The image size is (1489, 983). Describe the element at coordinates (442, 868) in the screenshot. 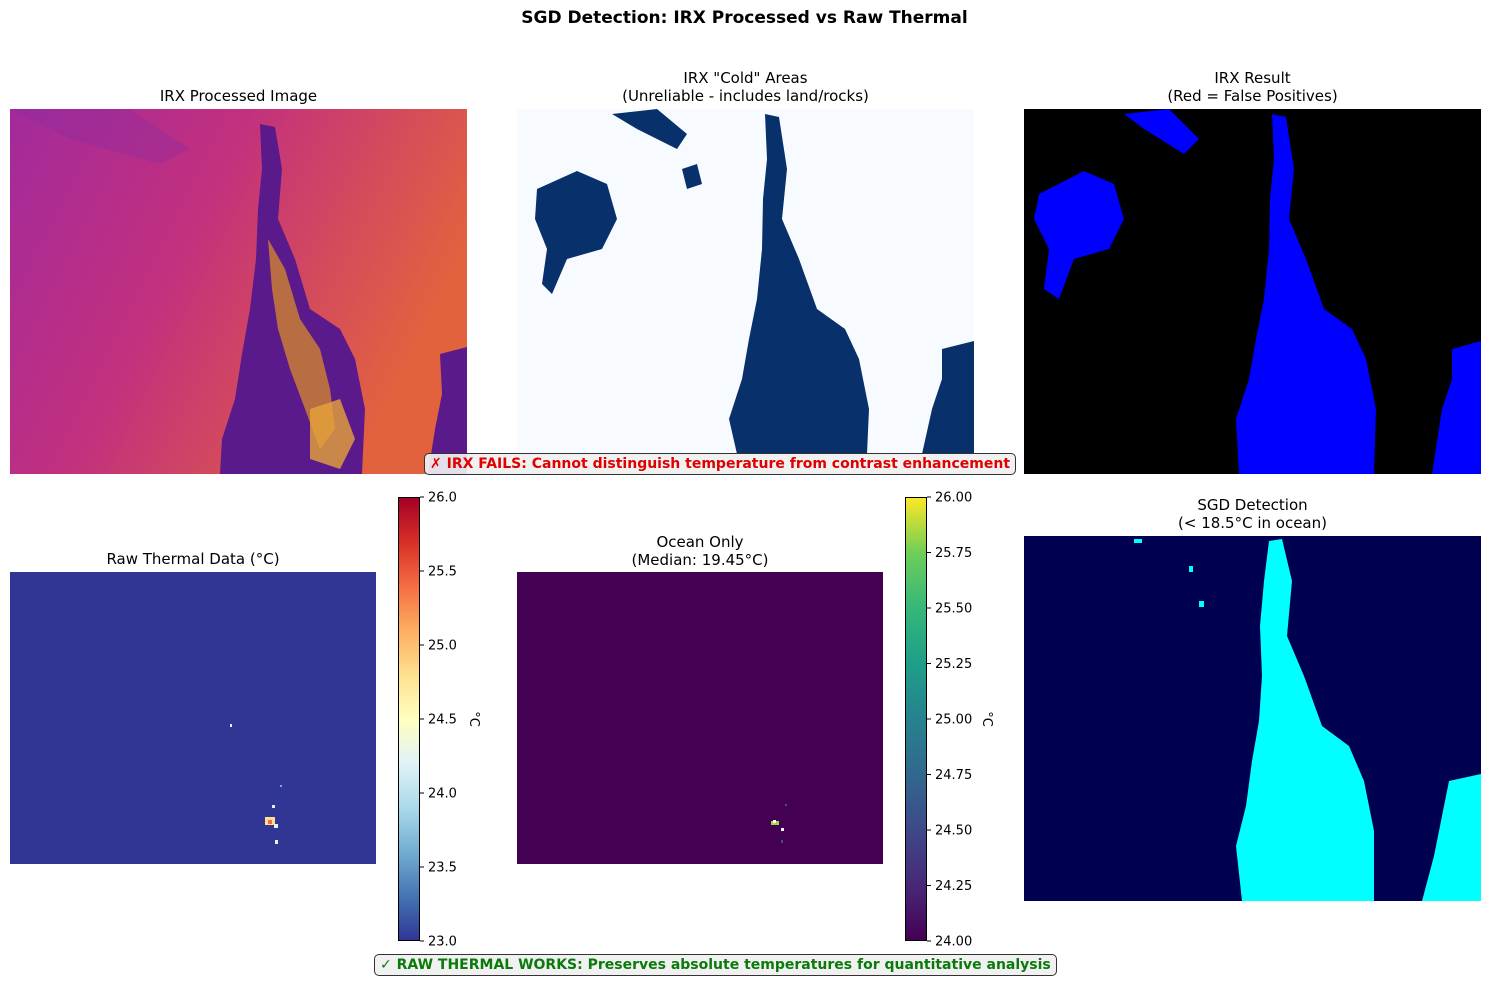

I see `raw-thermal-colorbar-tick-label: 23.5` at that location.